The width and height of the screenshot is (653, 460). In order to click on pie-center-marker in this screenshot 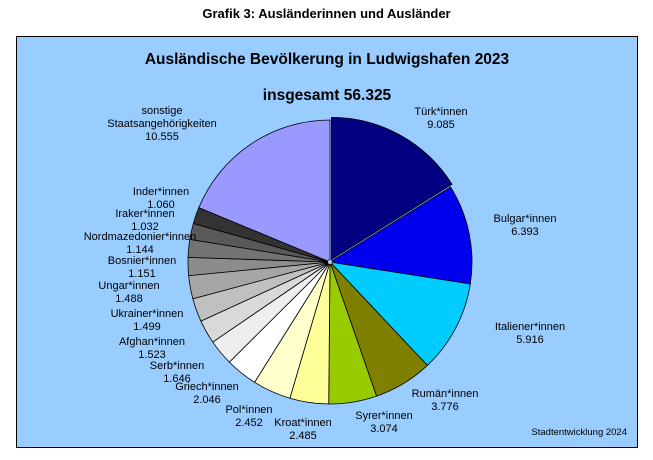, I will do `click(330, 262)`.